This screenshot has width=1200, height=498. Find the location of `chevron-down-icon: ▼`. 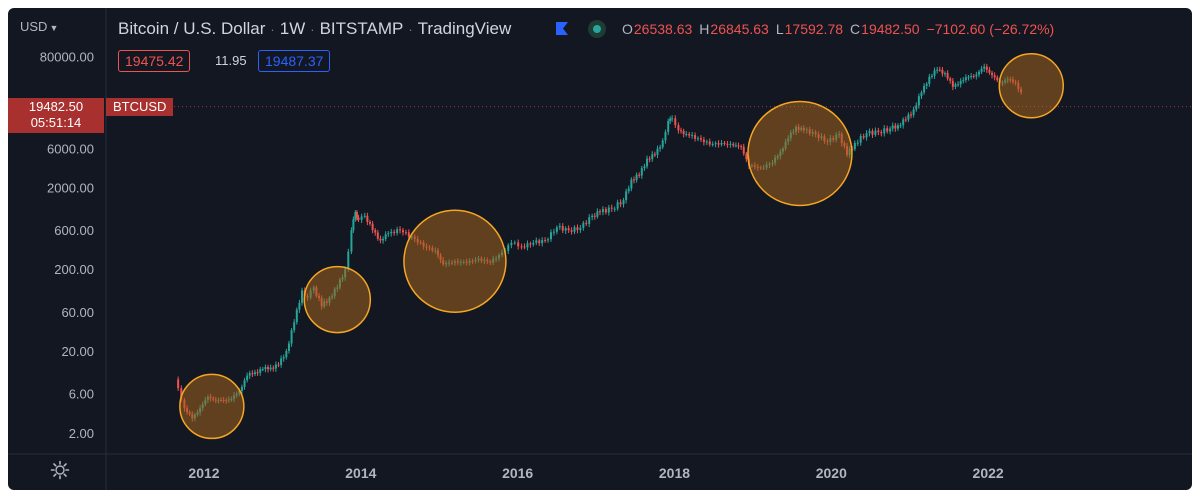

chevron-down-icon: ▼ is located at coordinates (54, 28).